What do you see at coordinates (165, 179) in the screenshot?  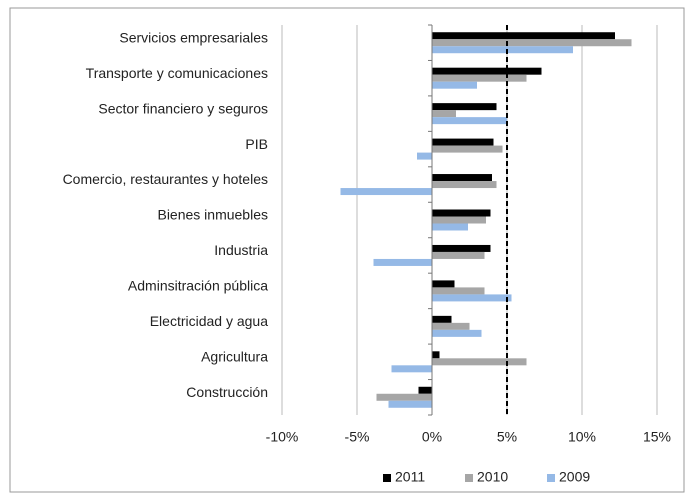 I see `y-tick-label: Comercio, restaurantes y hoteles` at bounding box center [165, 179].